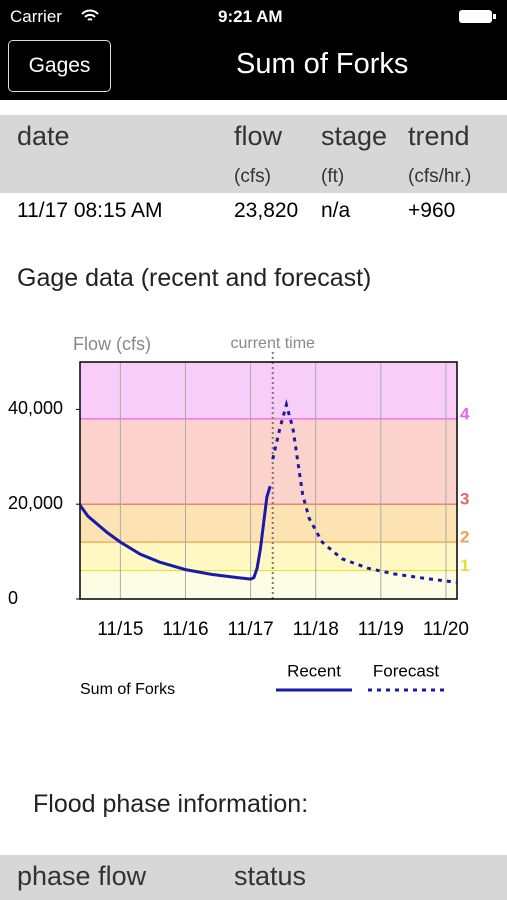 The width and height of the screenshot is (507, 900). I want to click on y-tick-label: 0, so click(13, 598).